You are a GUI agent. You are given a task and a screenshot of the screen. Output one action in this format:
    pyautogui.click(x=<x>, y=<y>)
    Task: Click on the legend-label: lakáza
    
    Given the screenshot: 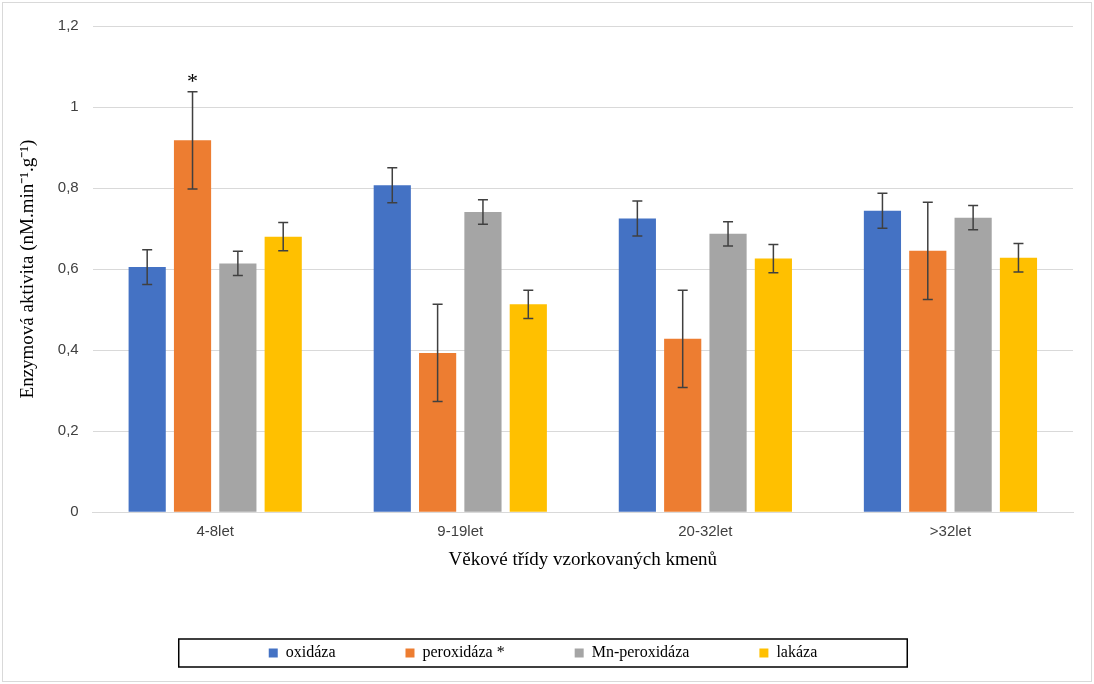 What is the action you would take?
    pyautogui.click(x=797, y=652)
    